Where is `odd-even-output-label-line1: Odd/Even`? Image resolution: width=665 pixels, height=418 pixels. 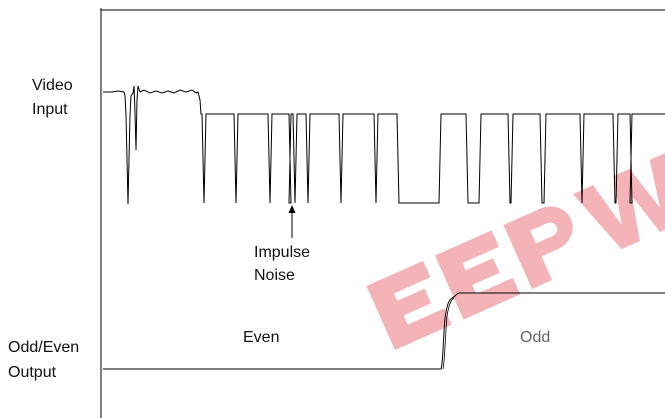
odd-even-output-label-line1: Odd/Even is located at coordinates (43, 347).